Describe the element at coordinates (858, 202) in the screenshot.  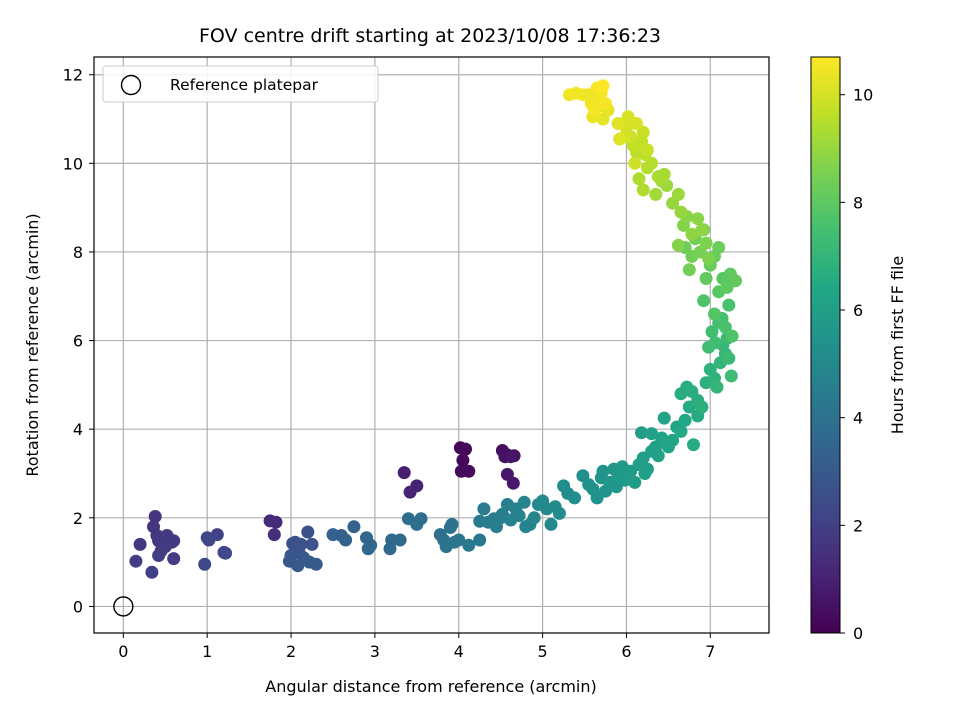
I see `colorbar-tick-label: 8` at that location.